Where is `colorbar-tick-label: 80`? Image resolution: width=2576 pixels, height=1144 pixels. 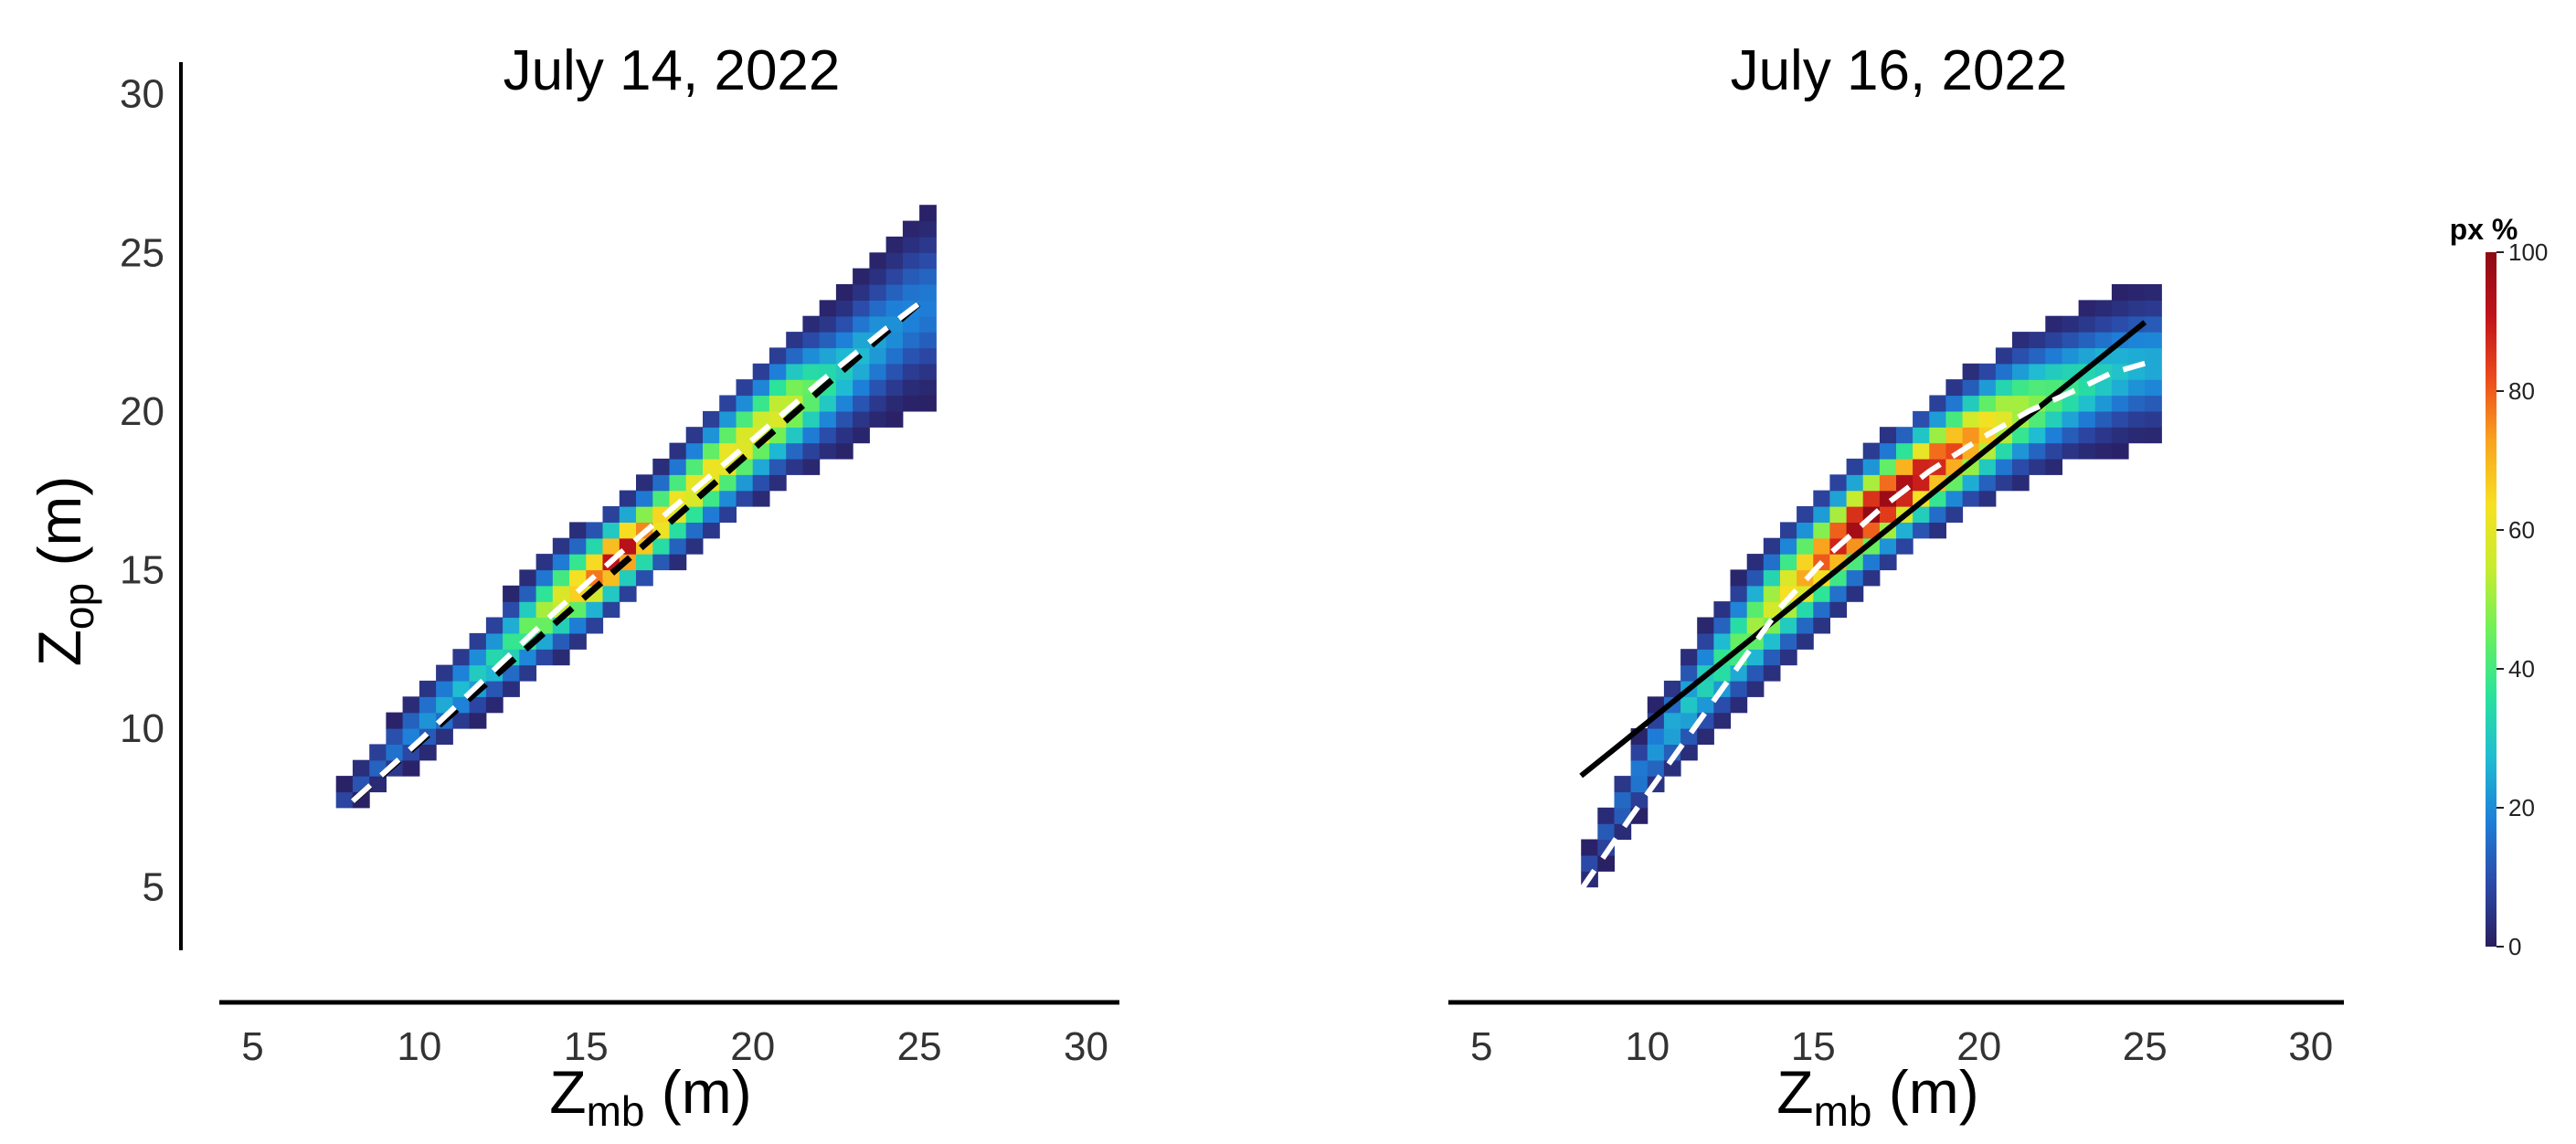 colorbar-tick-label: 80 is located at coordinates (2521, 391).